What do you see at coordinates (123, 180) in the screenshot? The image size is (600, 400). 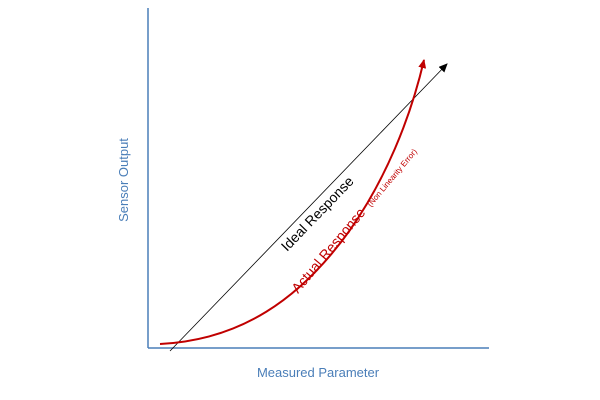 I see `y-axis-label: Sensor Output` at bounding box center [123, 180].